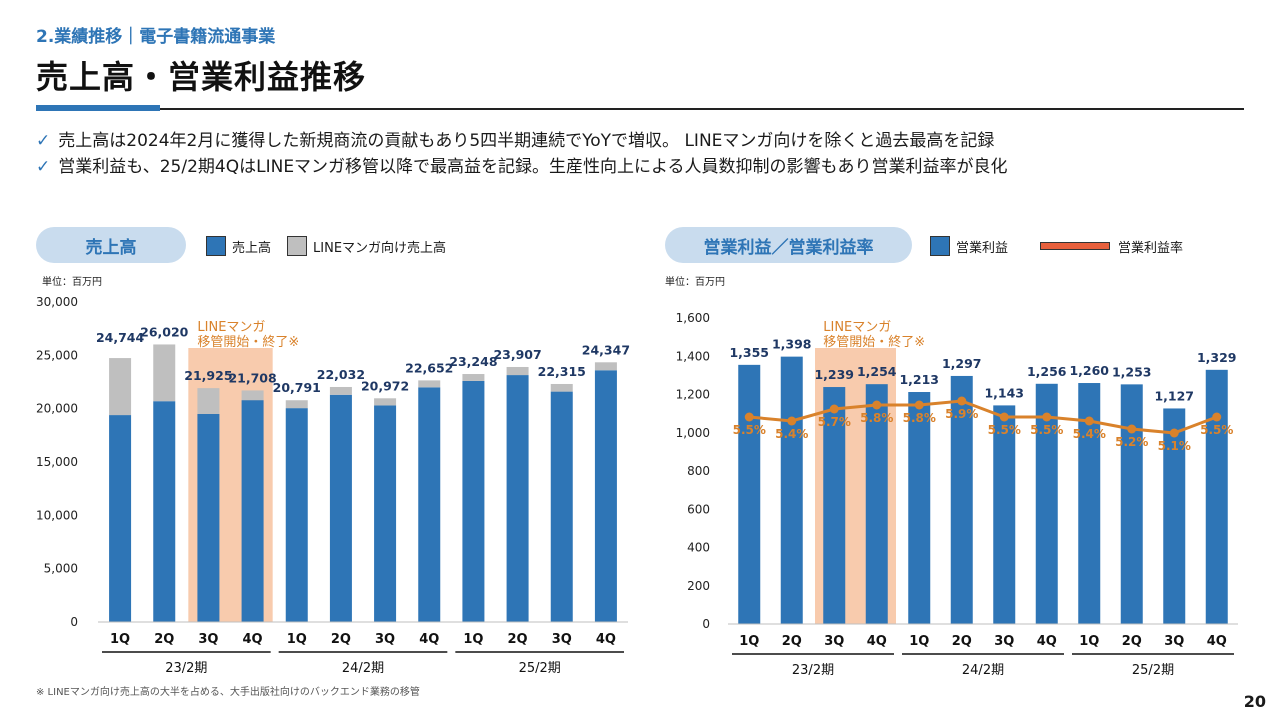 Image resolution: width=1280 pixels, height=720 pixels. Describe the element at coordinates (252, 377) in the screenshot. I see `bar-value-label: 21,708` at that location.